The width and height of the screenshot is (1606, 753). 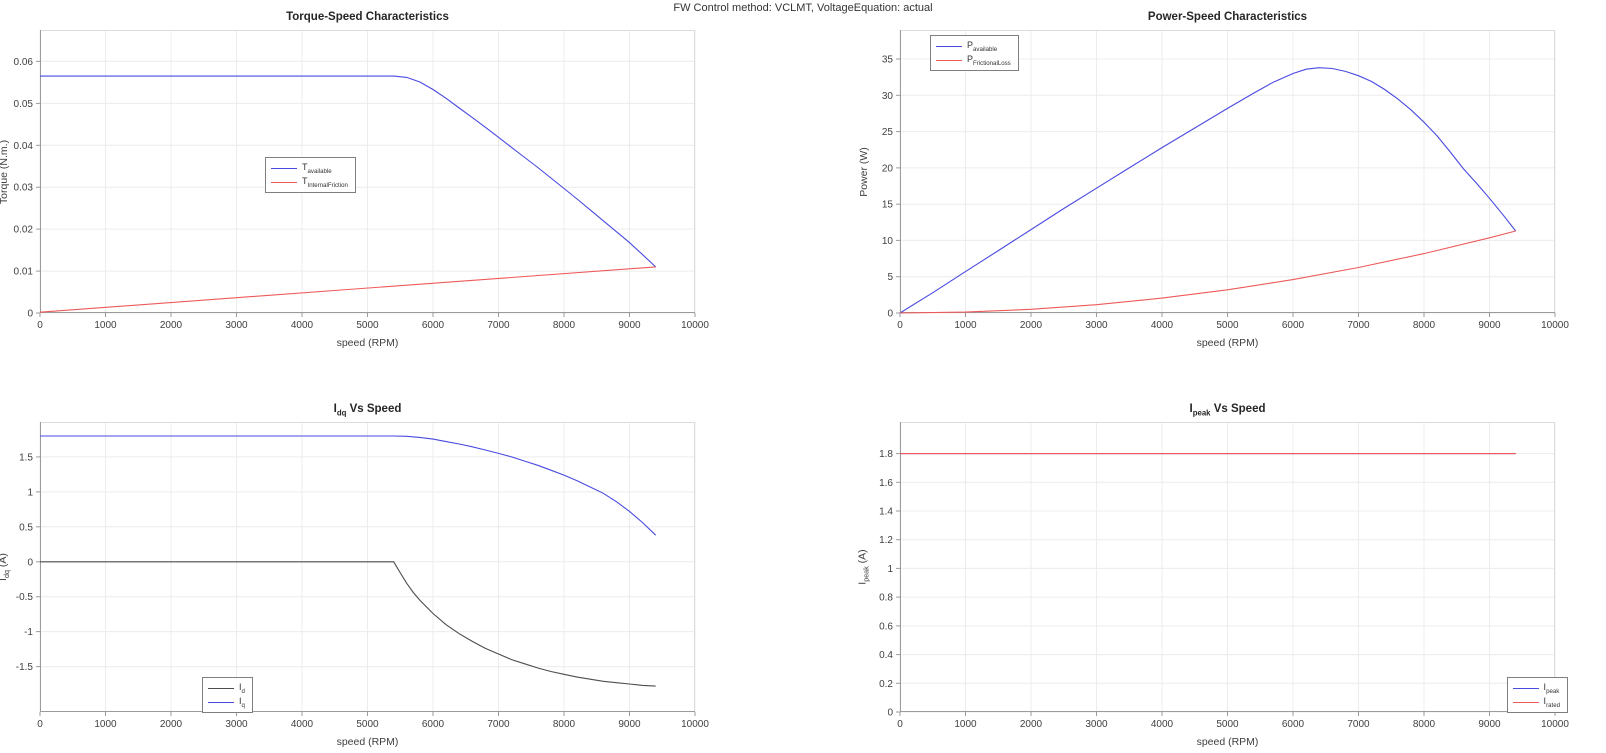 What do you see at coordinates (890, 277) in the screenshot?
I see `svg-text: 5` at bounding box center [890, 277].